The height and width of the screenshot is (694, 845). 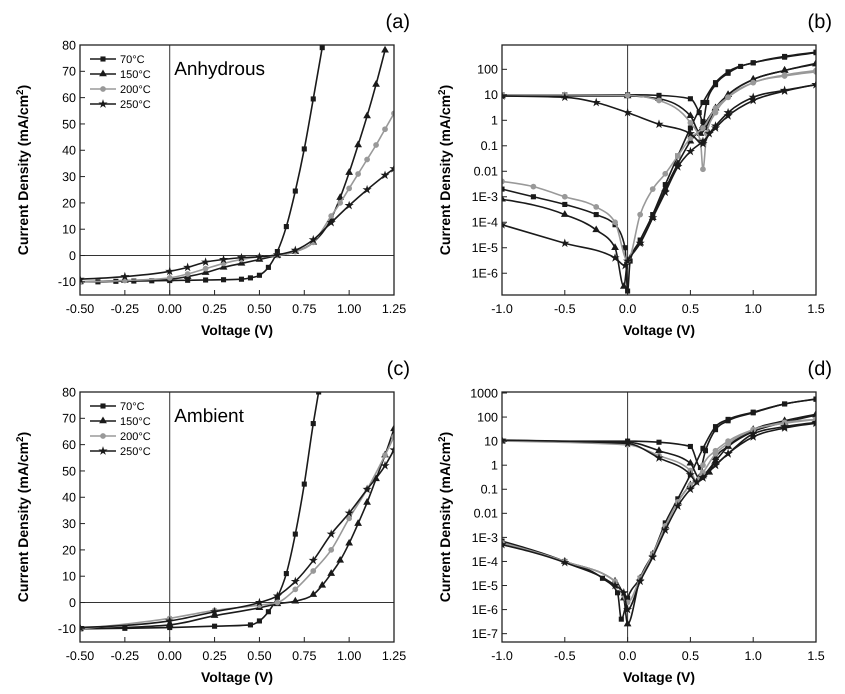 I want to click on annotation: Ambient, so click(x=209, y=416).